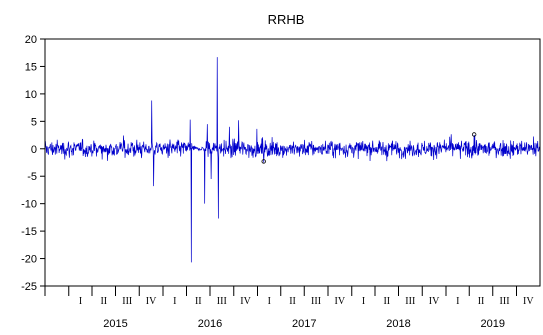 This screenshot has height=335, width=543. I want to click on y-tick-label: -15, so click(29, 232).